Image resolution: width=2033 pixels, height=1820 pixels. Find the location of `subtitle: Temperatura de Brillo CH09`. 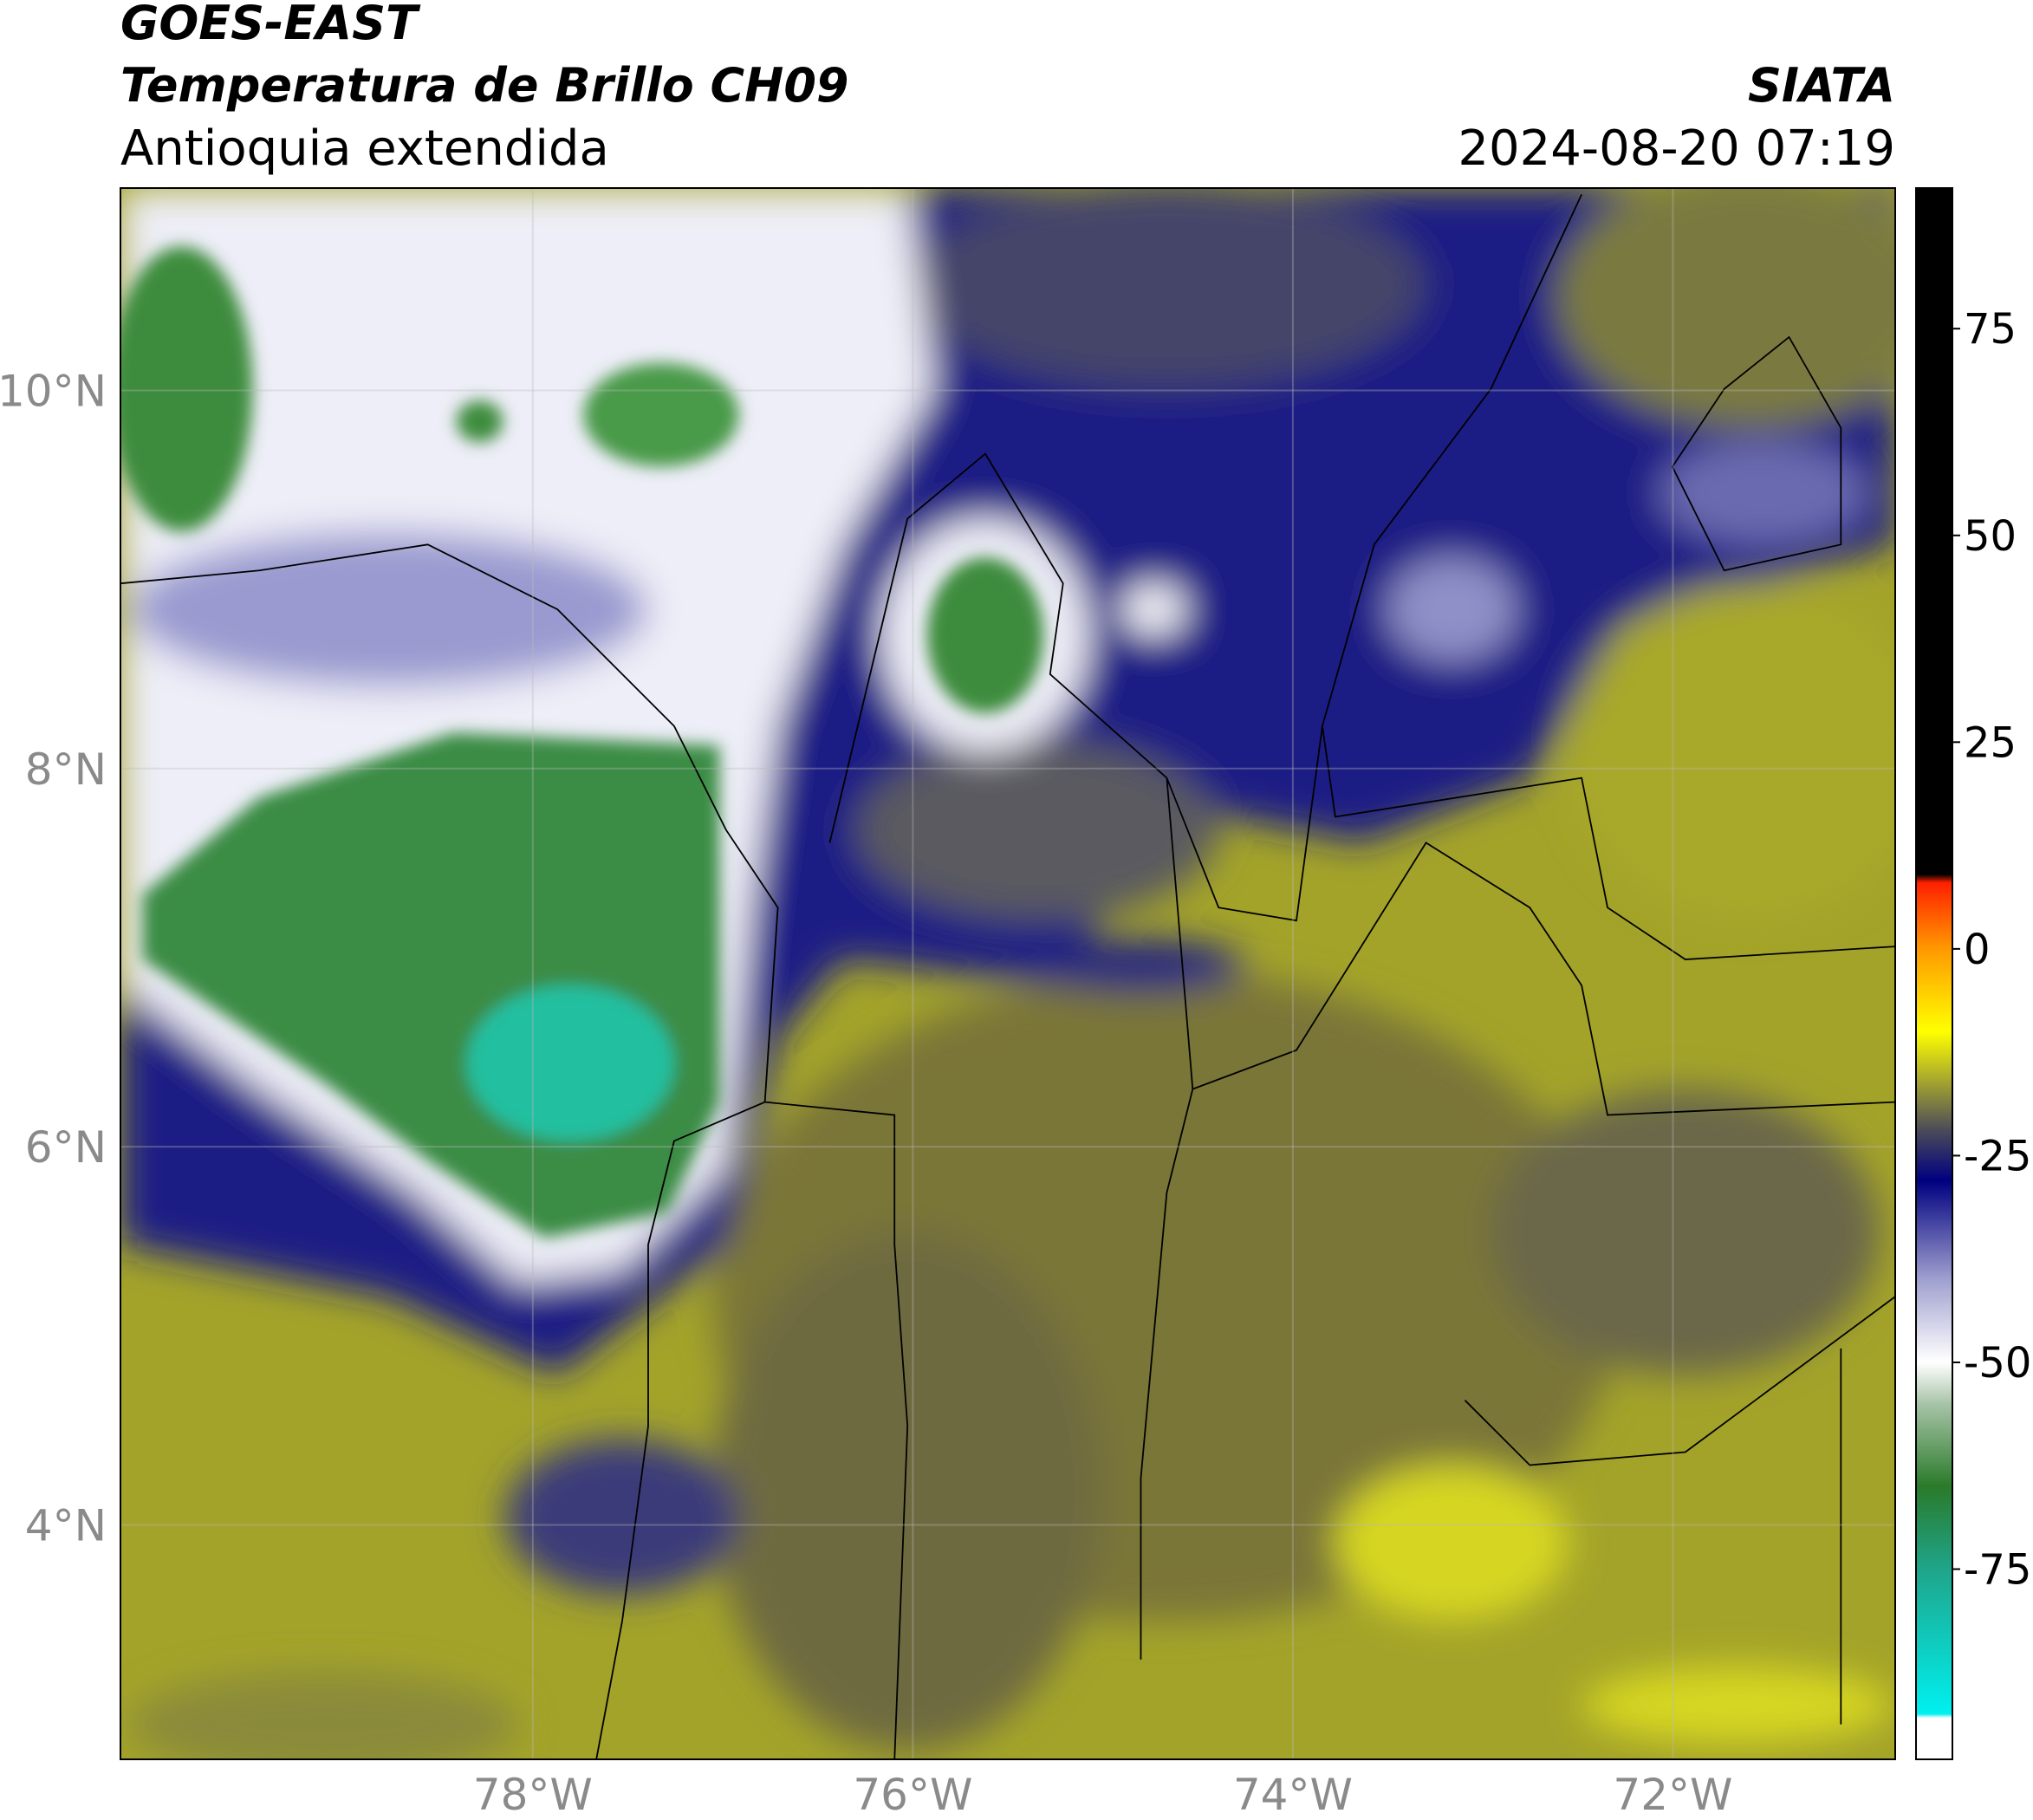

subtitle: Temperatura de Brillo CH09 is located at coordinates (484, 85).